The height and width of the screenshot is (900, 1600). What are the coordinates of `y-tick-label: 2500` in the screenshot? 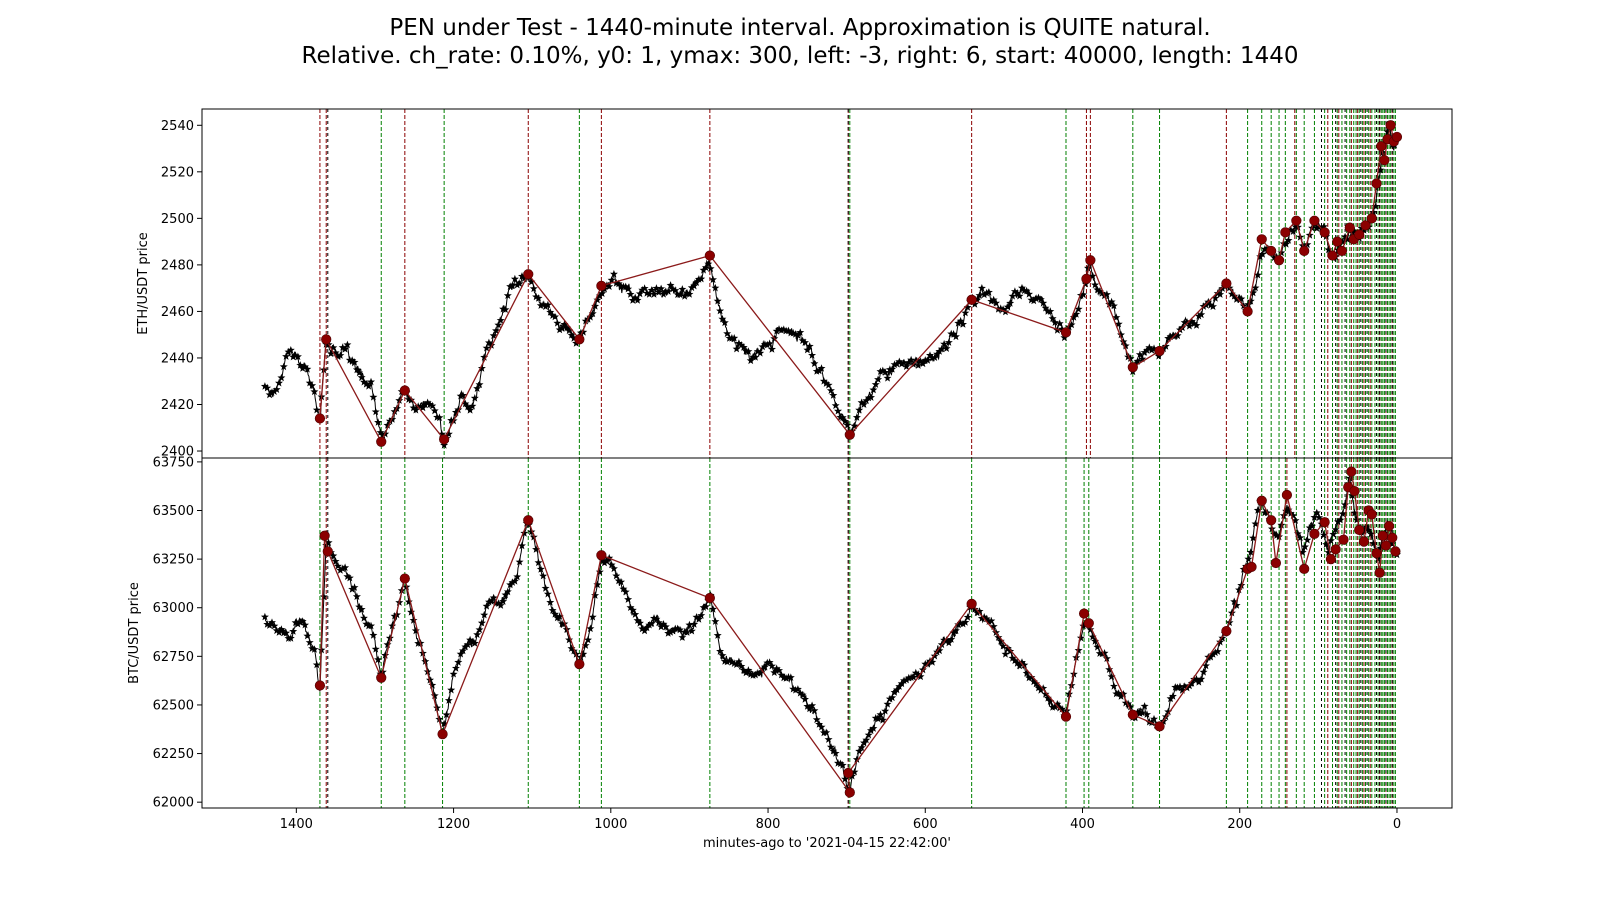 It's located at (177, 219).